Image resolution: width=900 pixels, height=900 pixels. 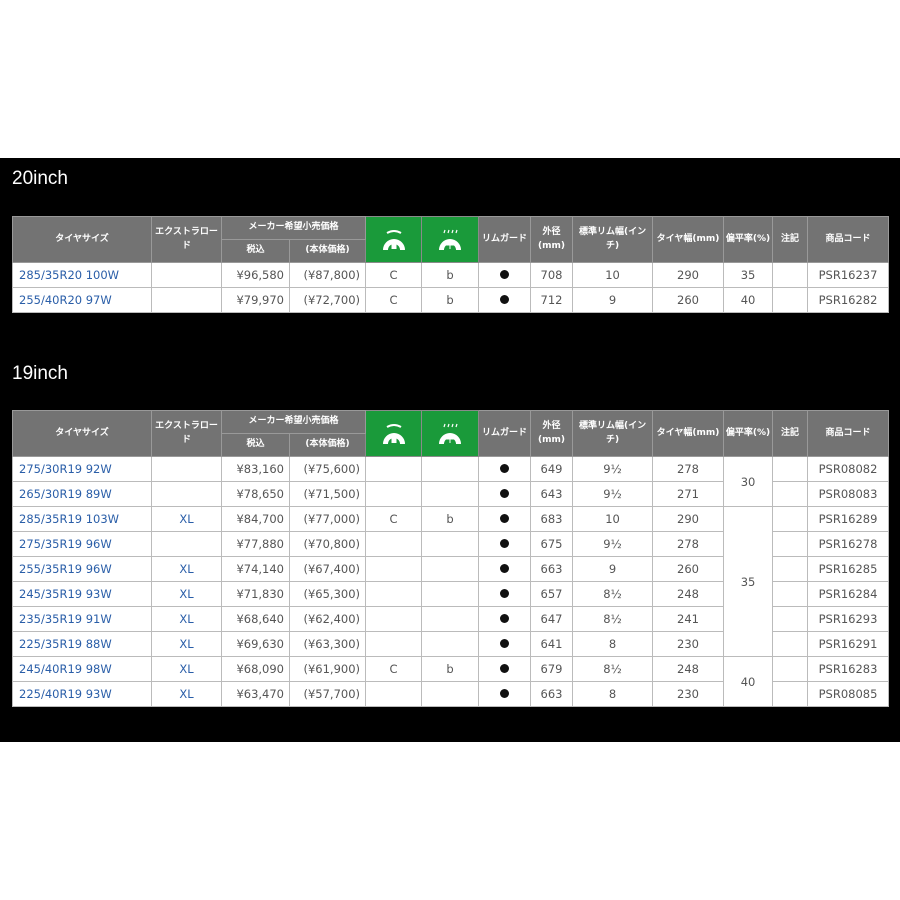 I want to click on wet-grip-icon, so click(x=450, y=239).